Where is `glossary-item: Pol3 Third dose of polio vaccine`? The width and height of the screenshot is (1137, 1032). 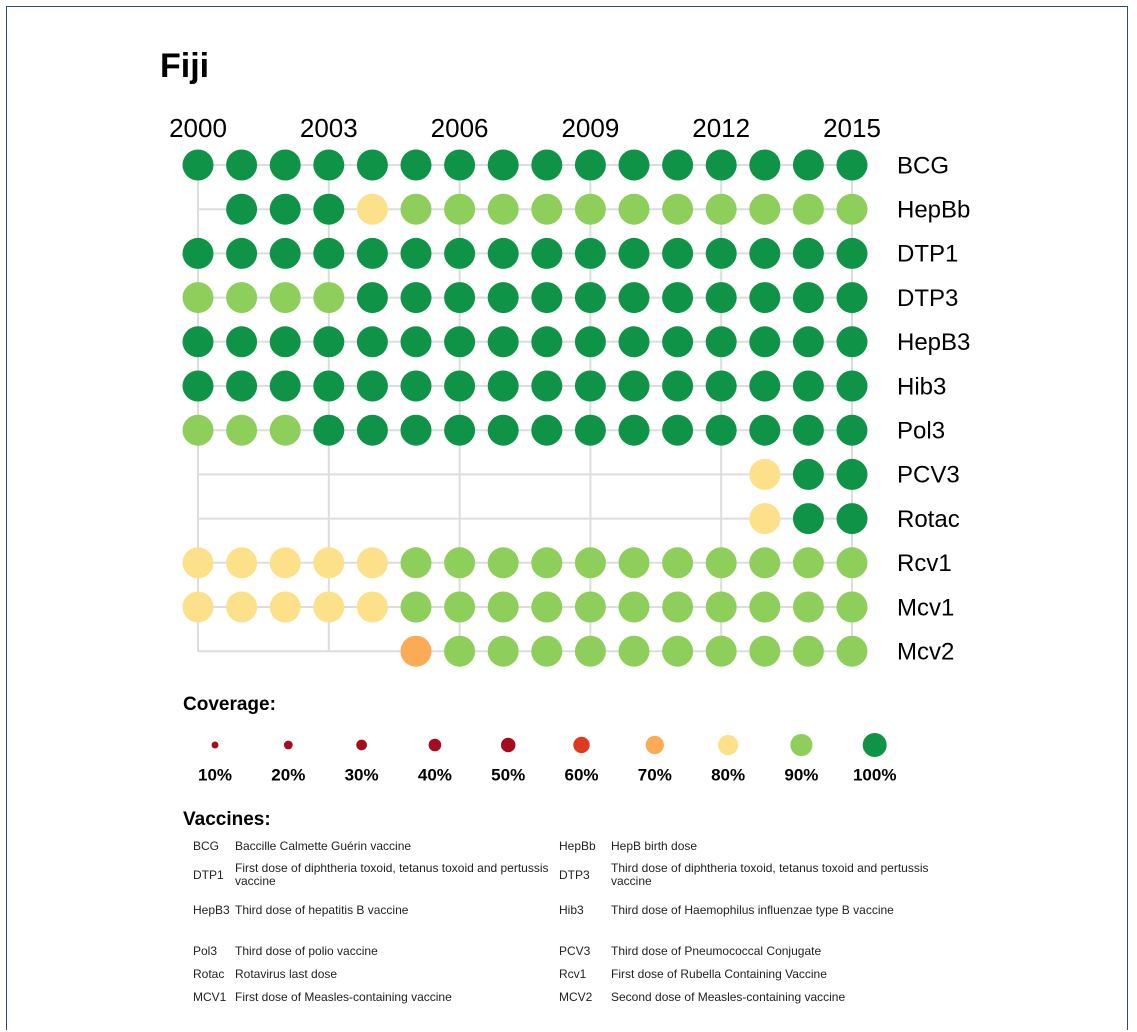
glossary-item: Pol3 Third dose of polio vaccine is located at coordinates (374, 951).